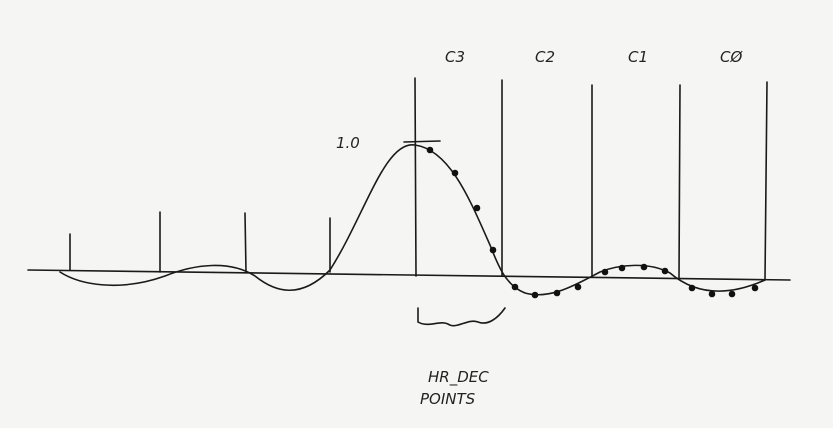  Describe the element at coordinates (461, 317) in the screenshot. I see `bracket` at that location.